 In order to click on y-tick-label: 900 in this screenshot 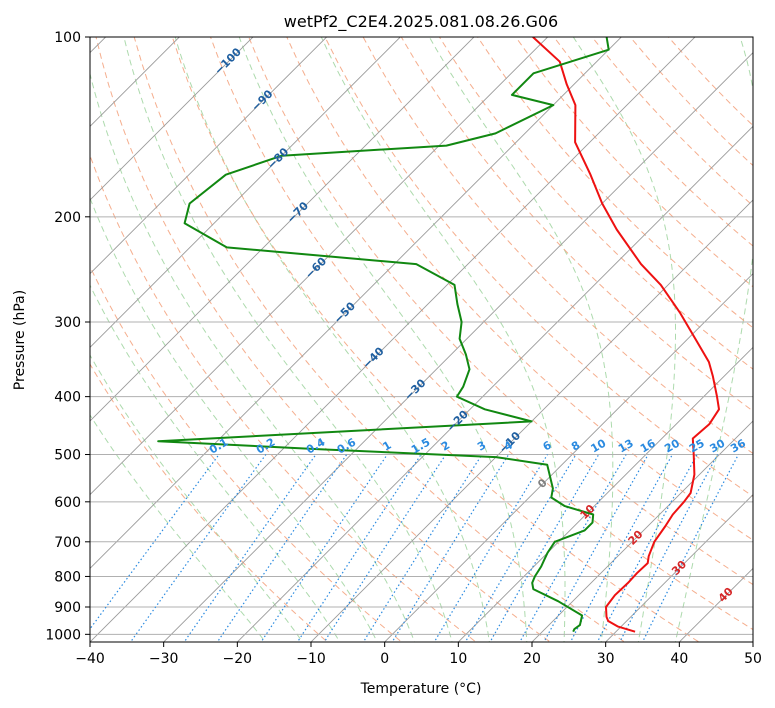, I will do `click(67, 608)`.